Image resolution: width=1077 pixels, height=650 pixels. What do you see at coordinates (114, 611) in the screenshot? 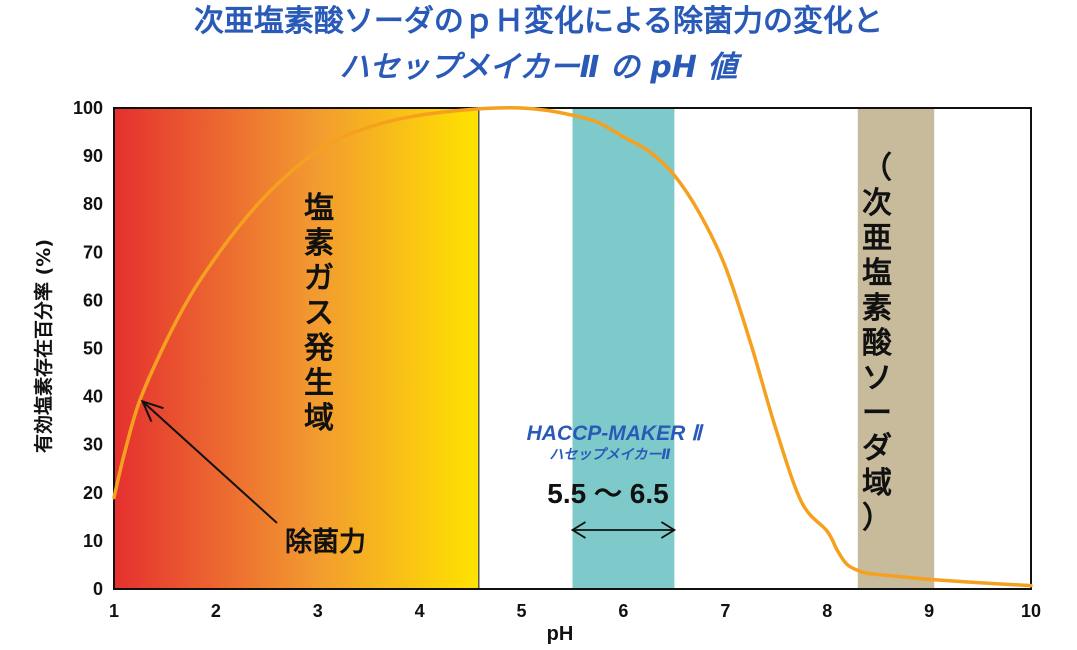
I see `x-tick-label: 1` at bounding box center [114, 611].